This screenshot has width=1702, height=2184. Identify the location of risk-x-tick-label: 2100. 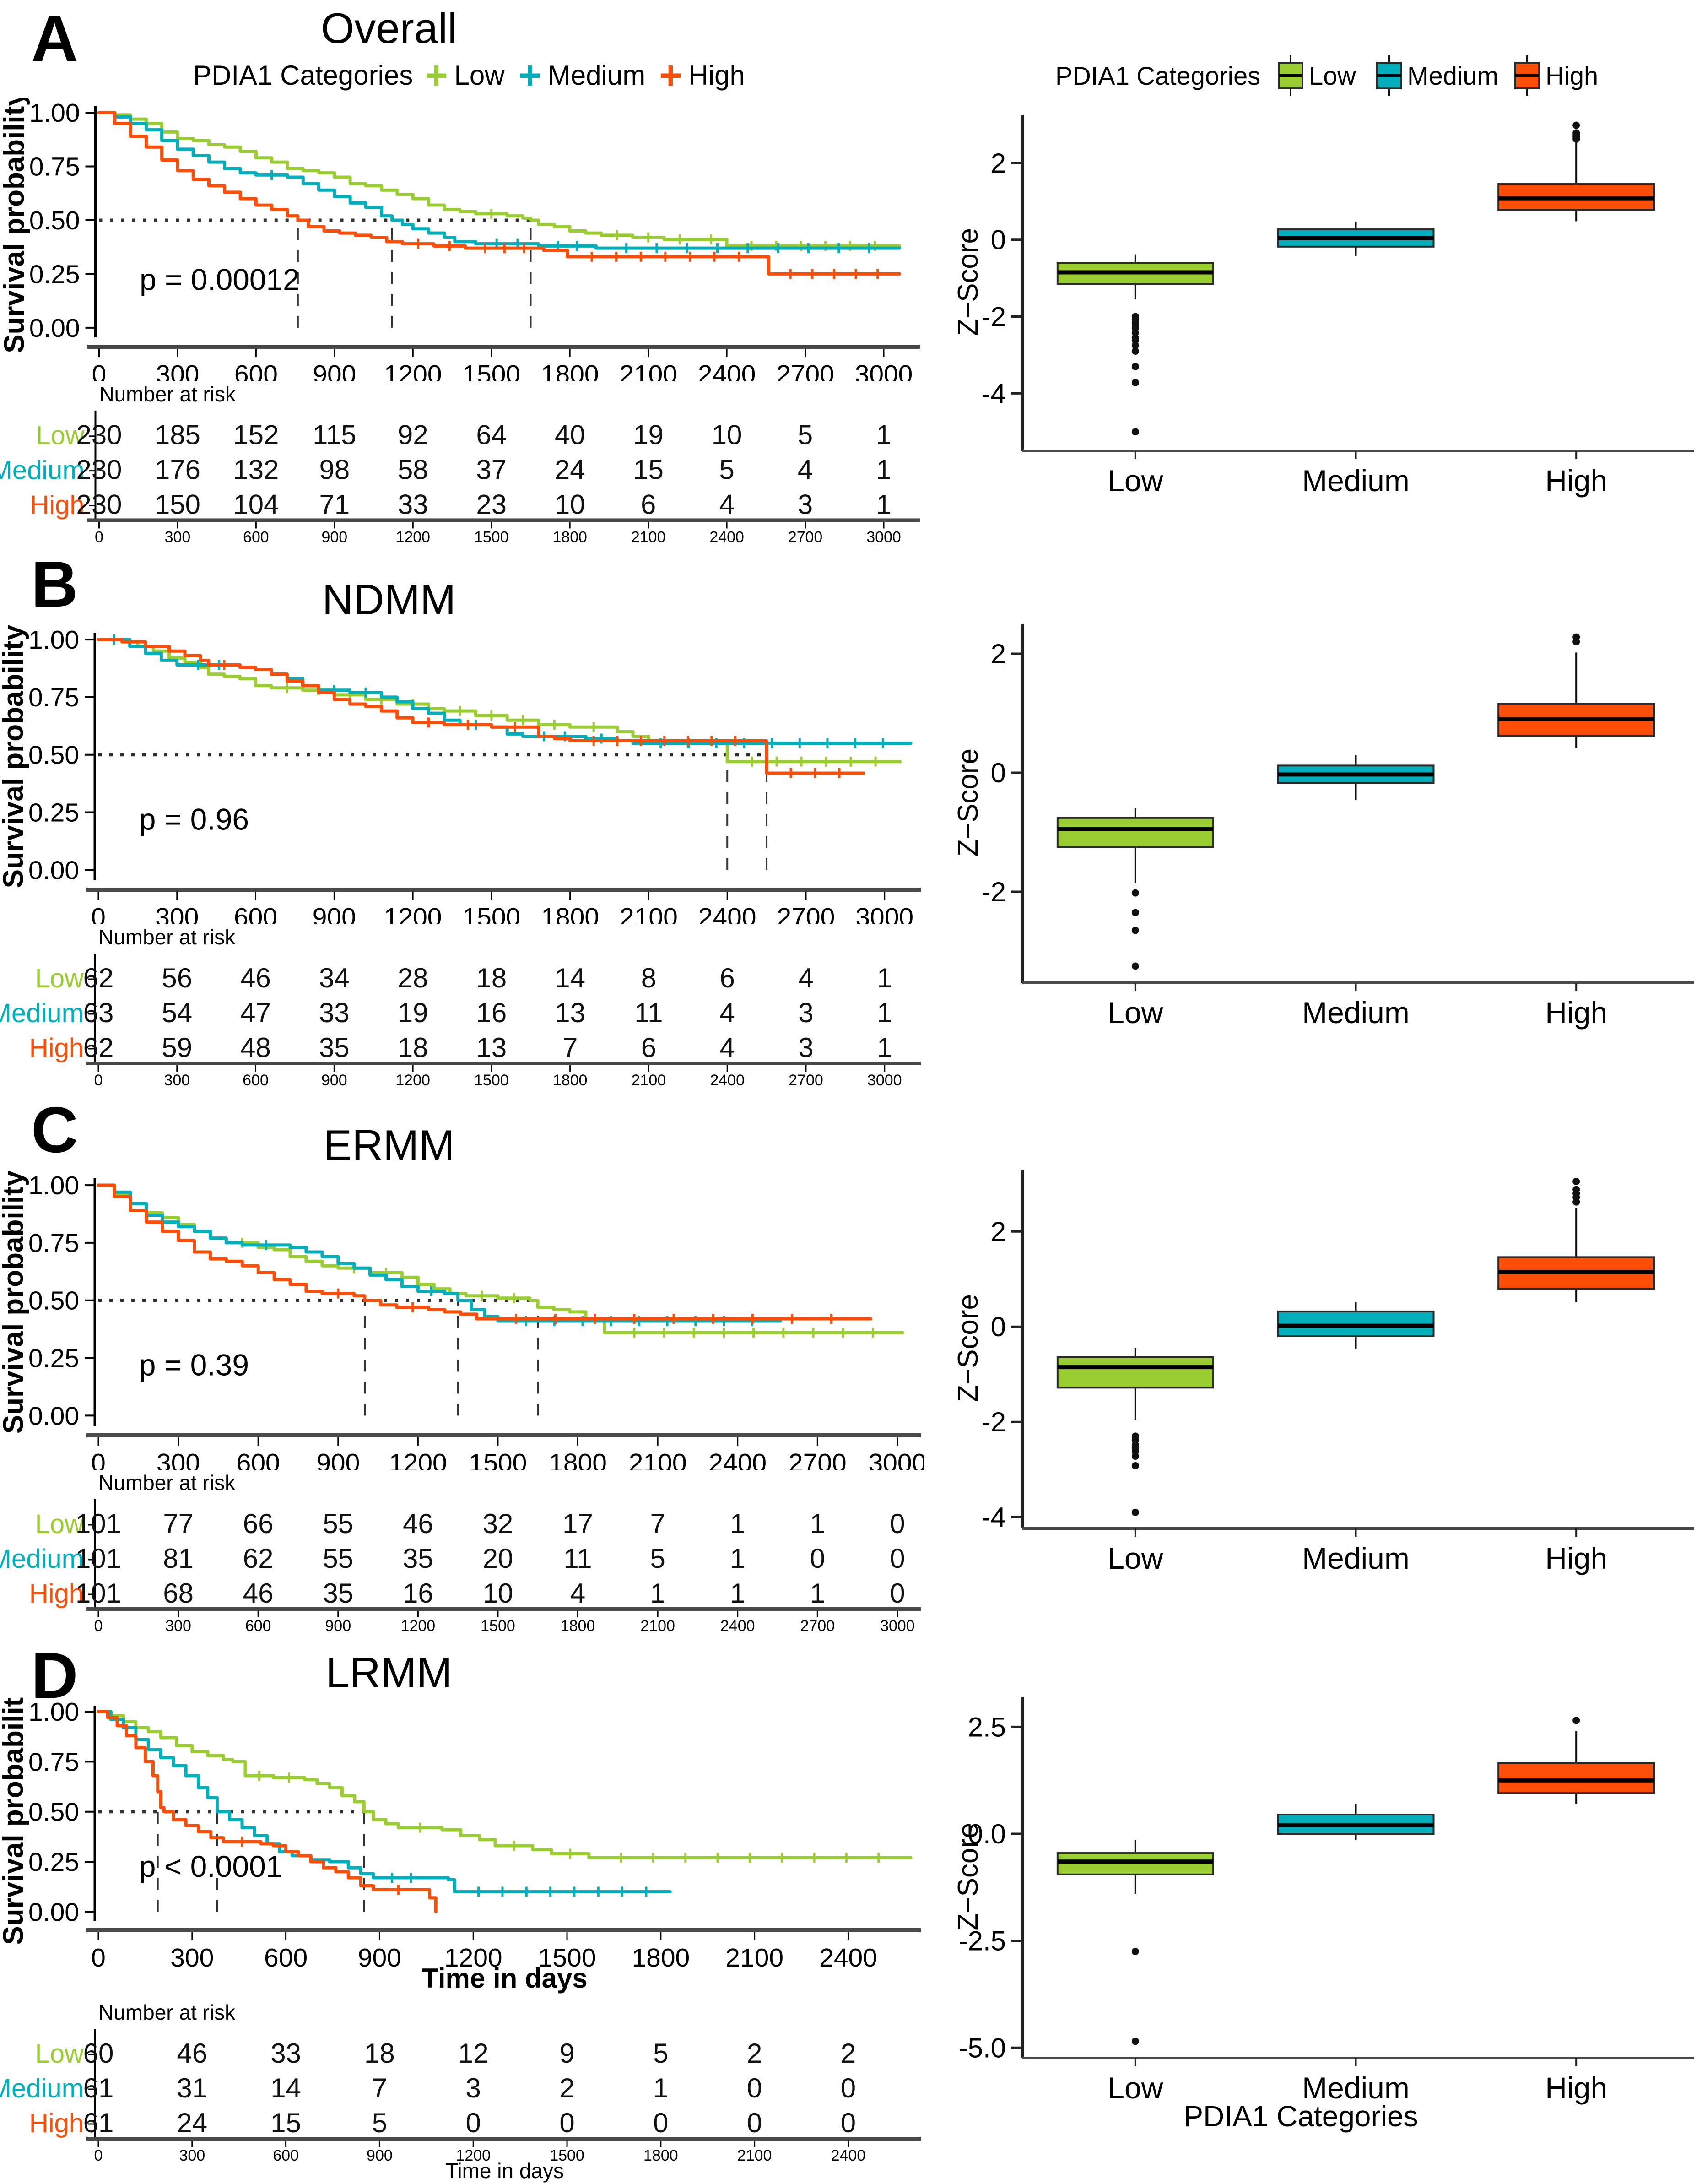
(754, 2155).